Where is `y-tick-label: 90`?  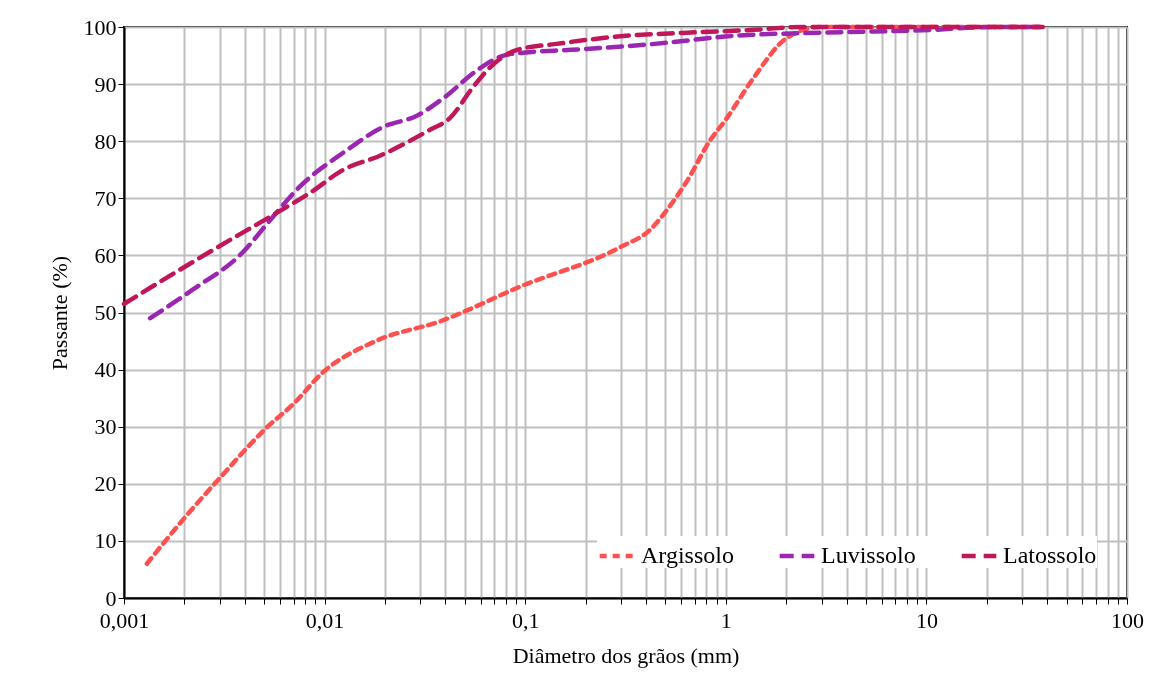 y-tick-label: 90 is located at coordinates (105, 84).